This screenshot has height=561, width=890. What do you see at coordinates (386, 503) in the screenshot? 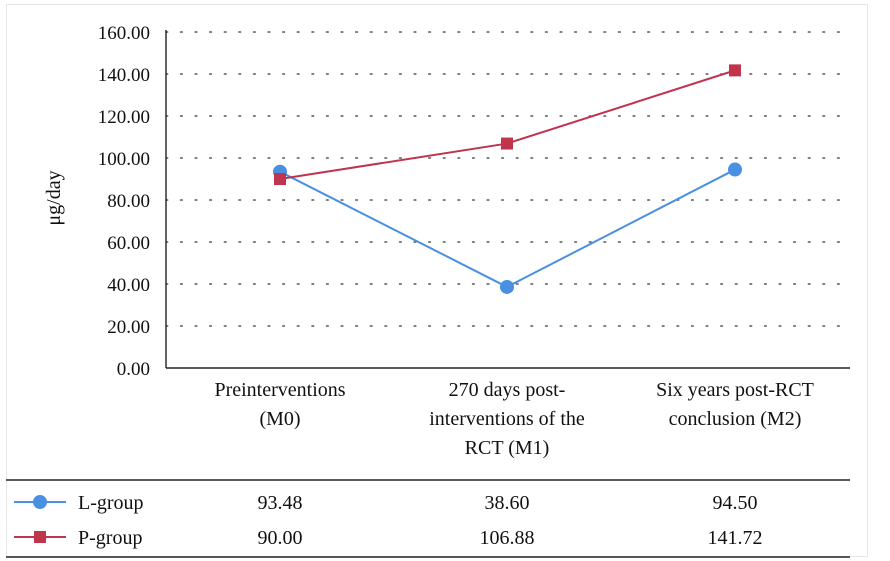
I see `table-row: L-group 93.48 38.60 94.50` at bounding box center [386, 503].